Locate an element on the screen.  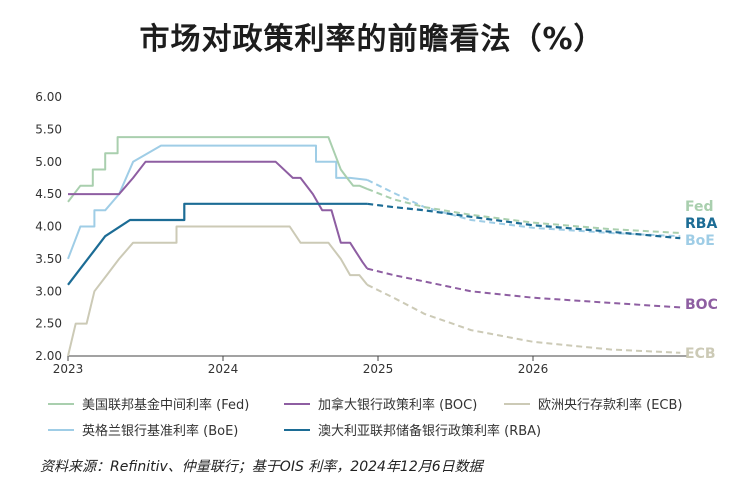
y-tick-label: 2.50 is located at coordinates (48, 324).